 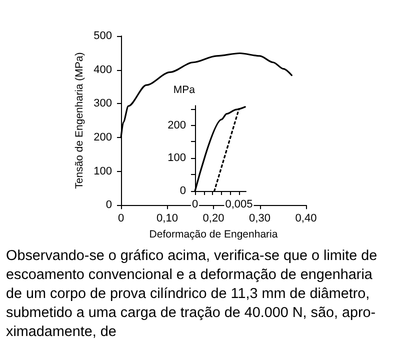 I want to click on y-axis-title: Tensão de Engenharia (MPa), so click(x=80, y=120).